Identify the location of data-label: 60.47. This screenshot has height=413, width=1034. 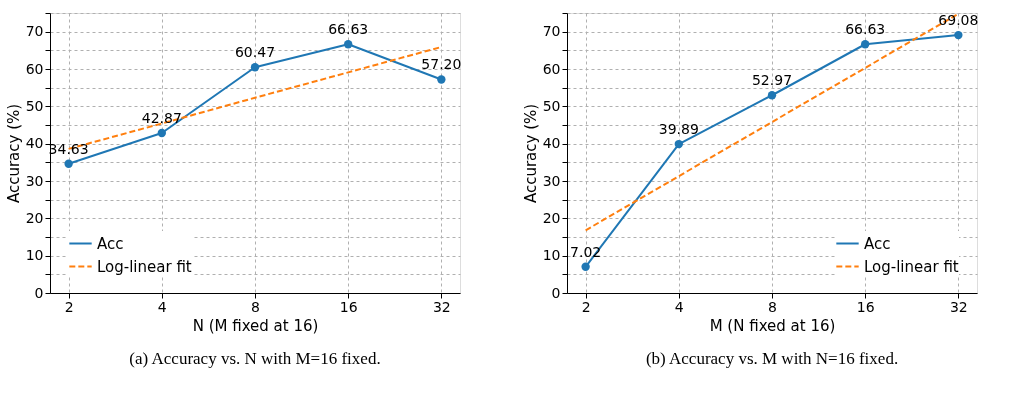
(255, 52).